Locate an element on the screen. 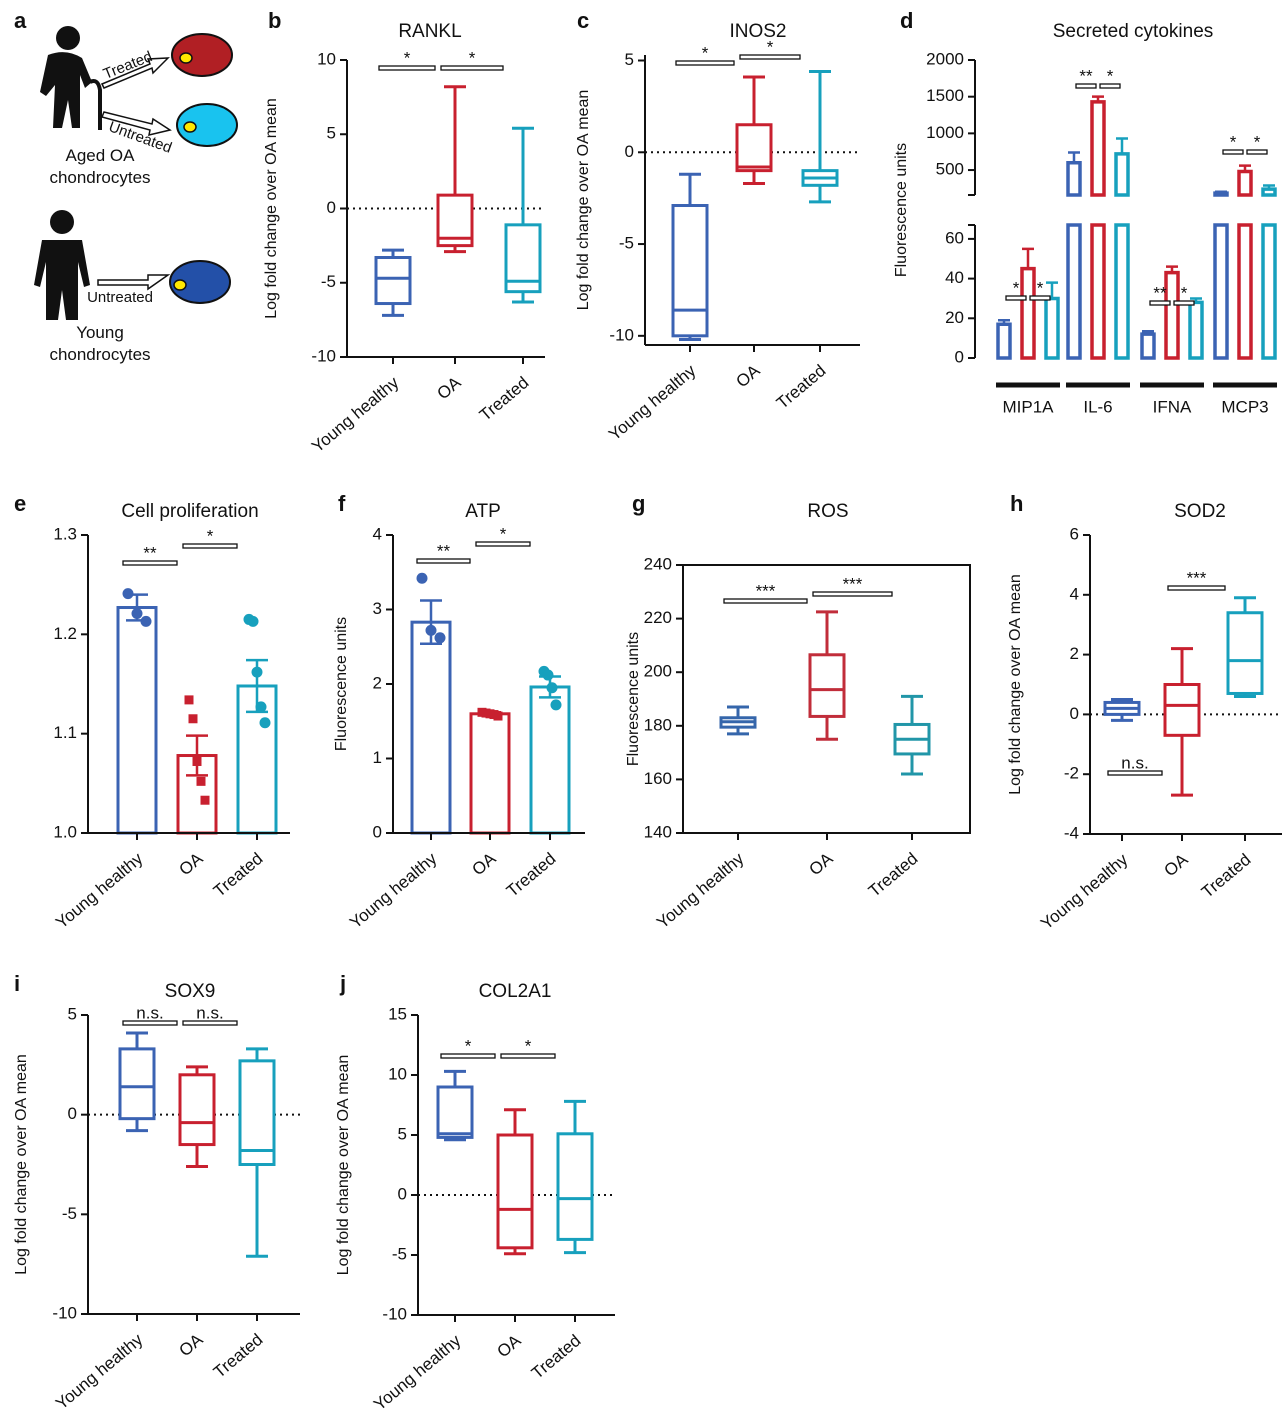 The image size is (1287, 1411). y-tick-label: 1.2 is located at coordinates (65, 633).